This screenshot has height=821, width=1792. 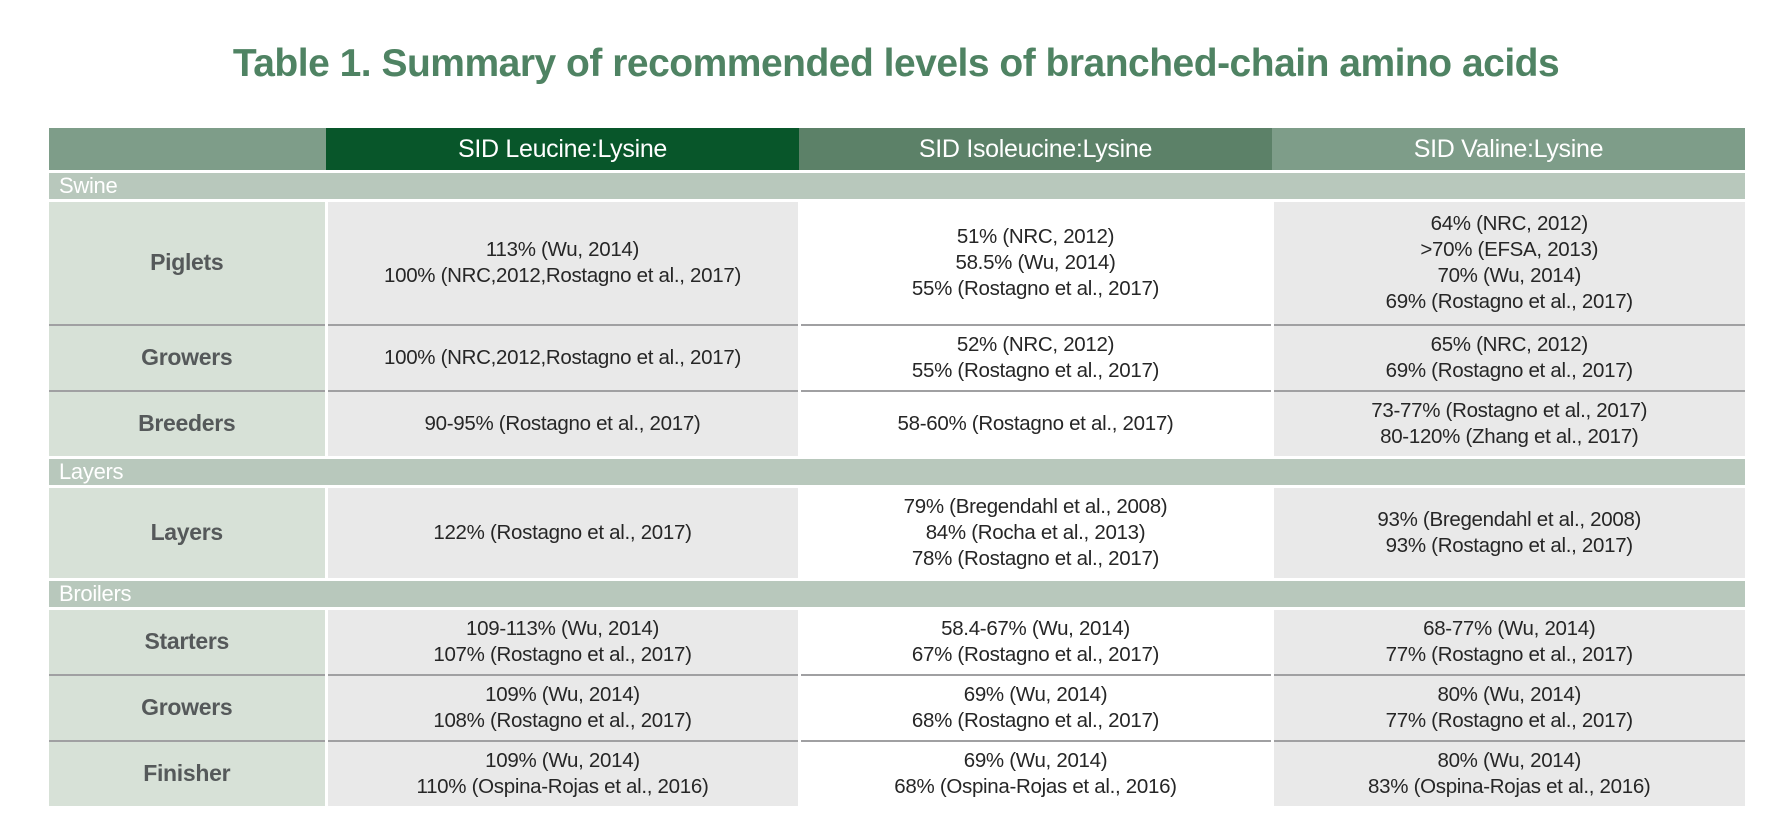 I want to click on section-row-swine: Swine, so click(x=897, y=185).